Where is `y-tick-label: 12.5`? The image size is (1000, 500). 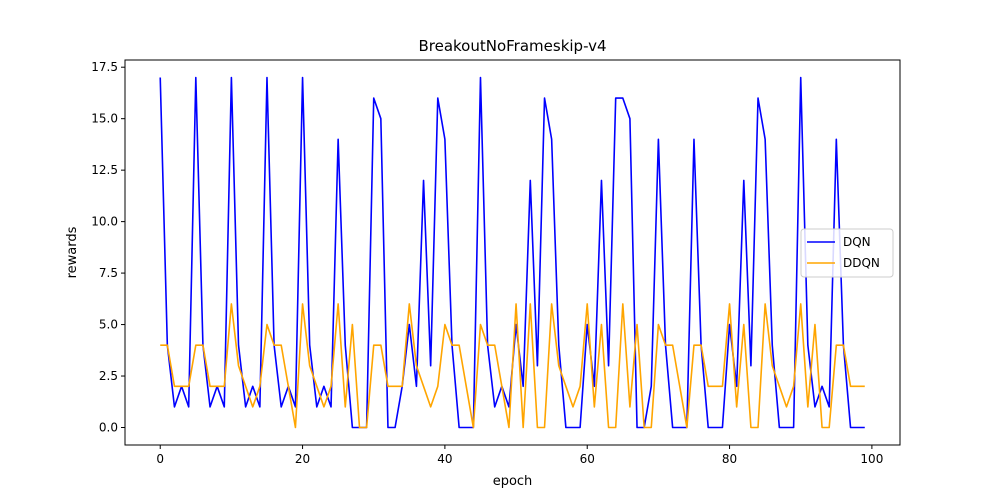 y-tick-label: 12.5 is located at coordinates (104, 170).